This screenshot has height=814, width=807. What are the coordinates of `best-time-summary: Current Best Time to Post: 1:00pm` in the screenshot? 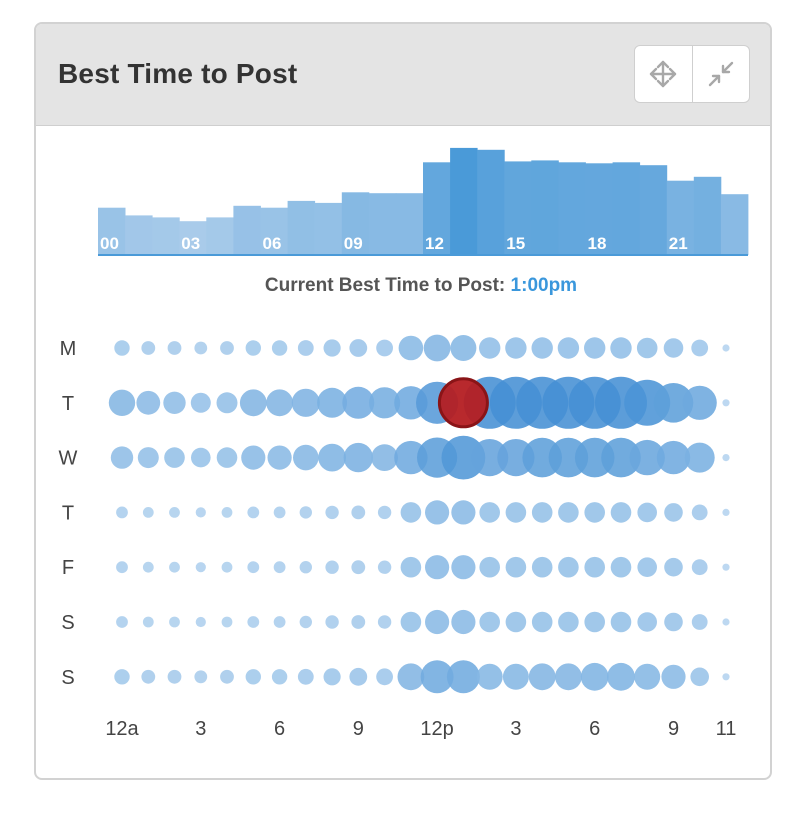 It's located at (421, 285).